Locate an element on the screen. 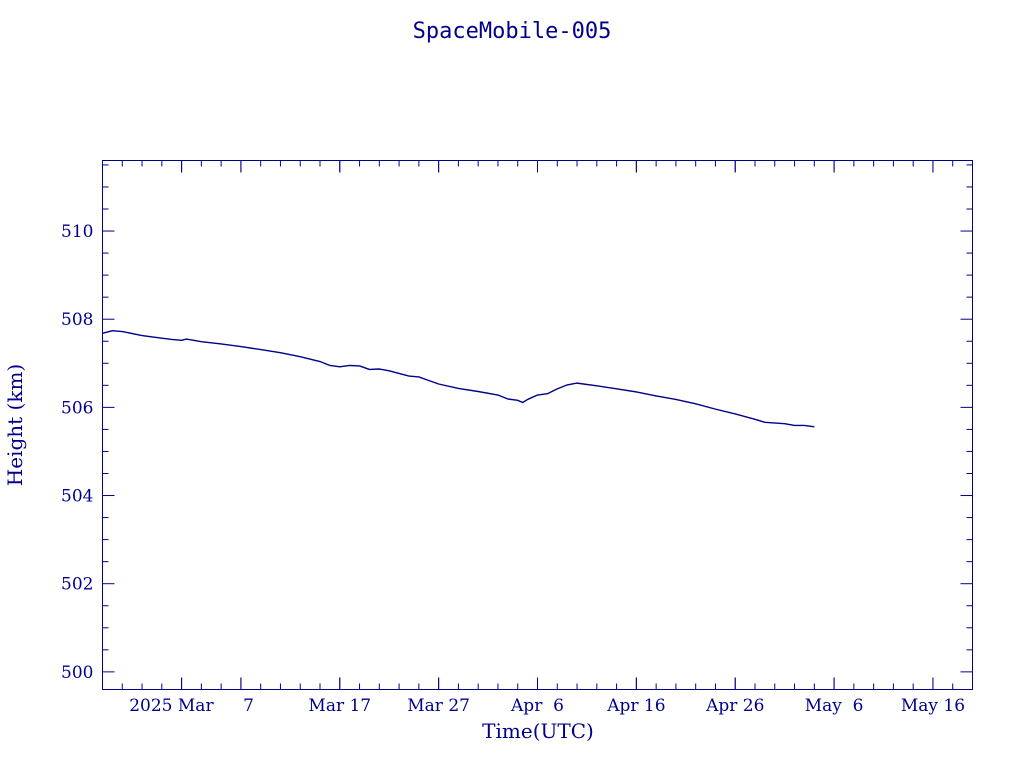  x-tick-label: Apr 26 is located at coordinates (734, 706).